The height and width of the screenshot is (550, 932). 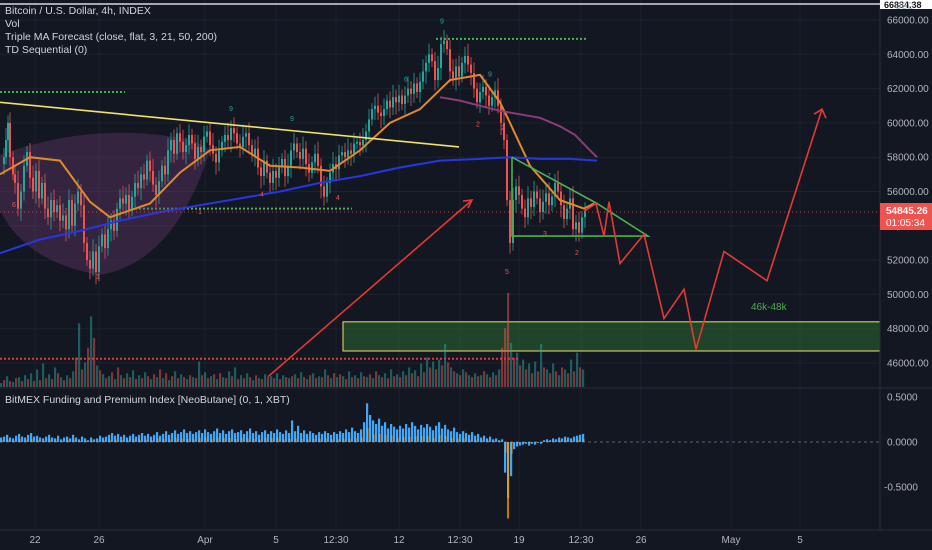 What do you see at coordinates (338, 198) in the screenshot?
I see `td-label: 4` at bounding box center [338, 198].